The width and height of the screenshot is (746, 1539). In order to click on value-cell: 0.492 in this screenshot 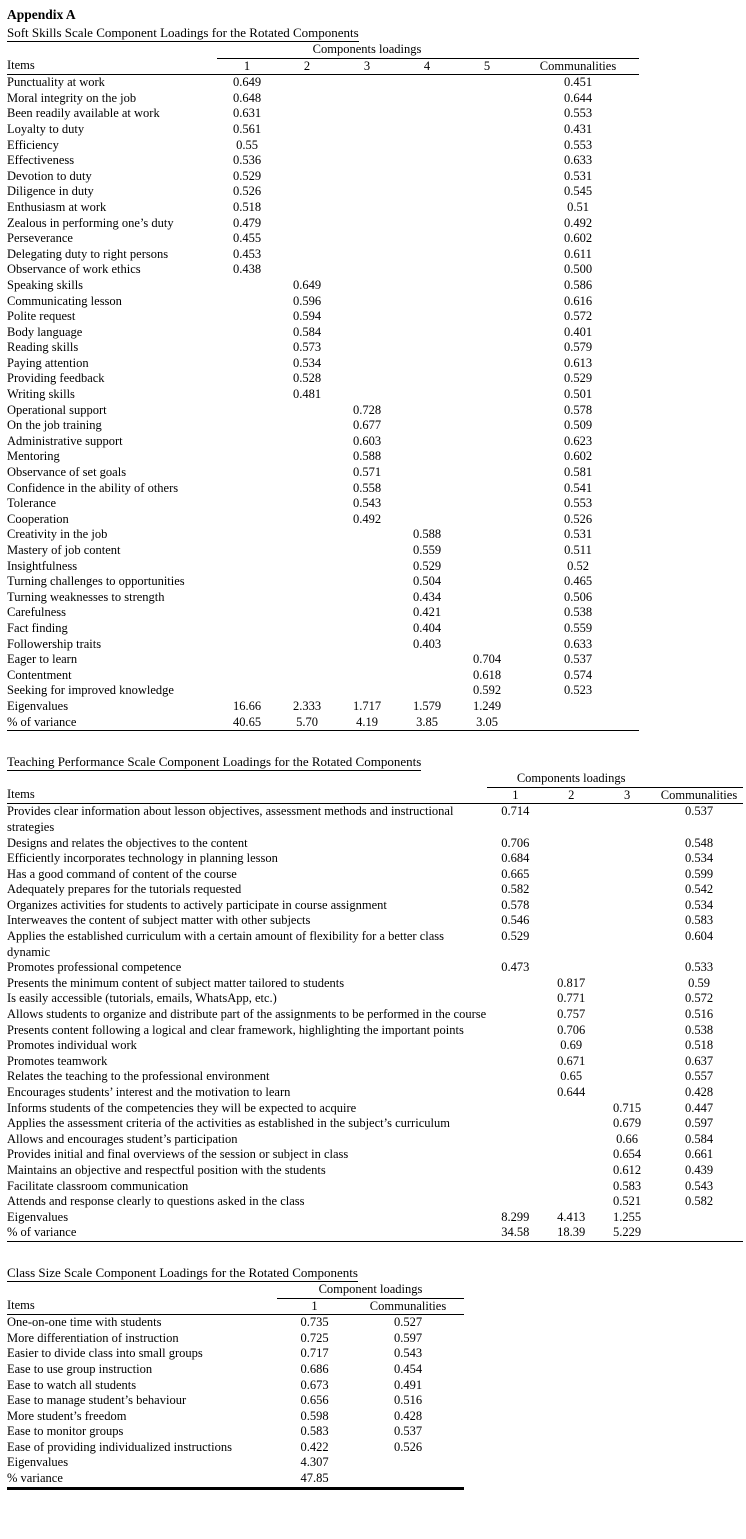, I will do `click(578, 222)`.